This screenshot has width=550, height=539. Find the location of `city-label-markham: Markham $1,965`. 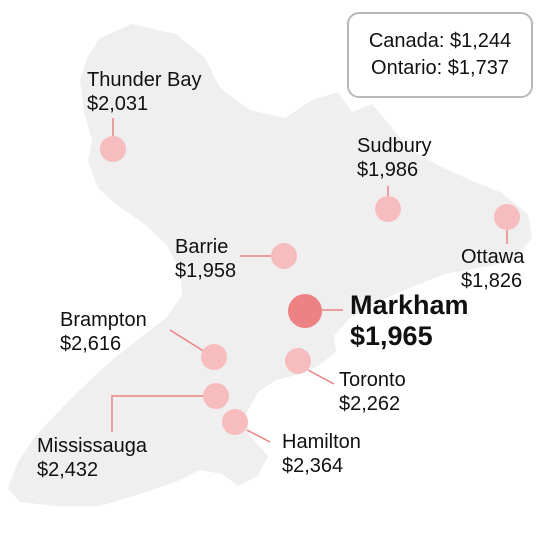

city-label-markham: Markham $1,965 is located at coordinates (409, 321).